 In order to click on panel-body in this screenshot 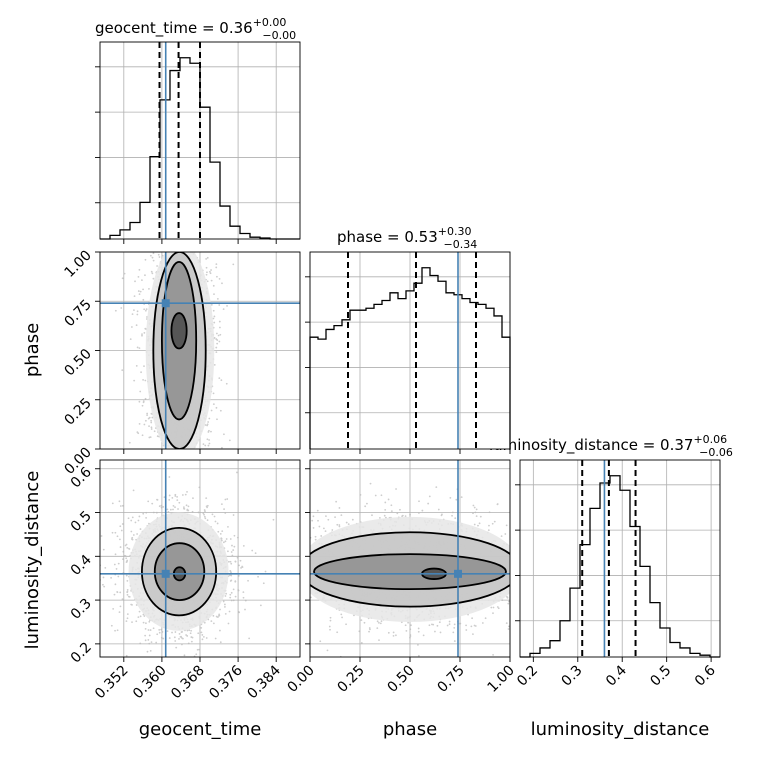, I will do `click(182, 565)`.